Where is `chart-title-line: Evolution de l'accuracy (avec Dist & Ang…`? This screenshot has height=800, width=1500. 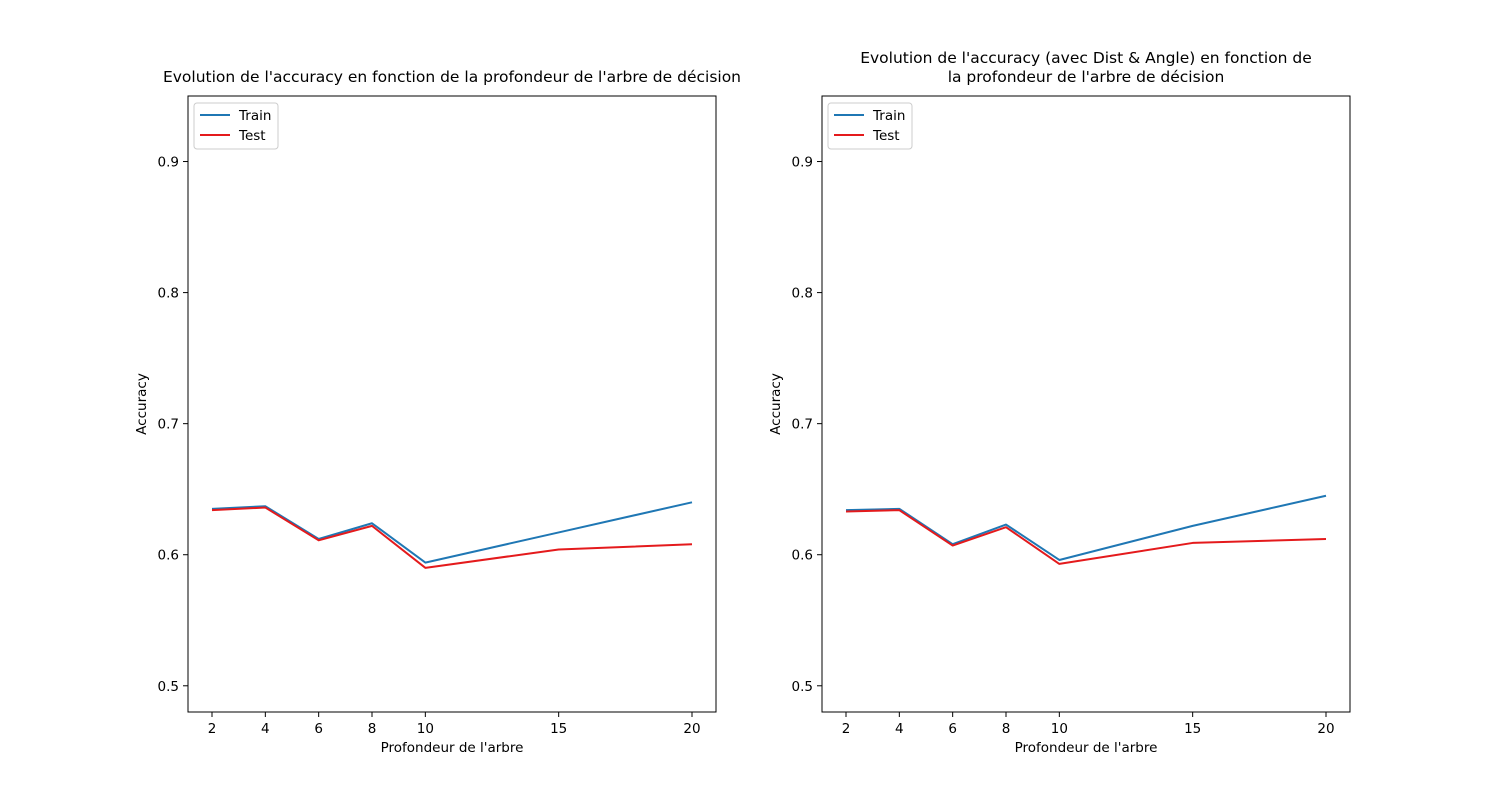
chart-title-line: Evolution de l'accuracy (avec Dist & Ang… is located at coordinates (1086, 58).